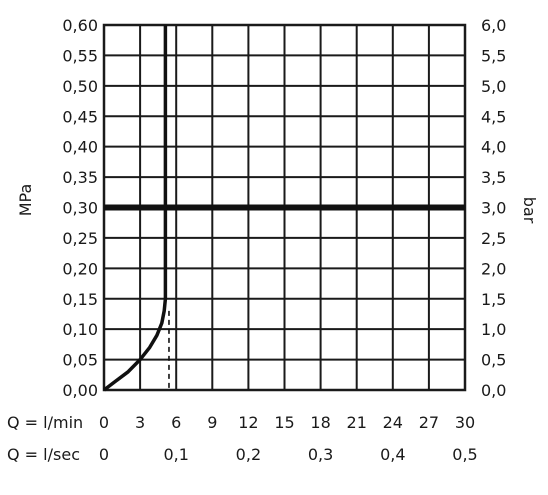  What do you see at coordinates (80, 390) in the screenshot?
I see `y-left-tick-label: 0,00` at bounding box center [80, 390].